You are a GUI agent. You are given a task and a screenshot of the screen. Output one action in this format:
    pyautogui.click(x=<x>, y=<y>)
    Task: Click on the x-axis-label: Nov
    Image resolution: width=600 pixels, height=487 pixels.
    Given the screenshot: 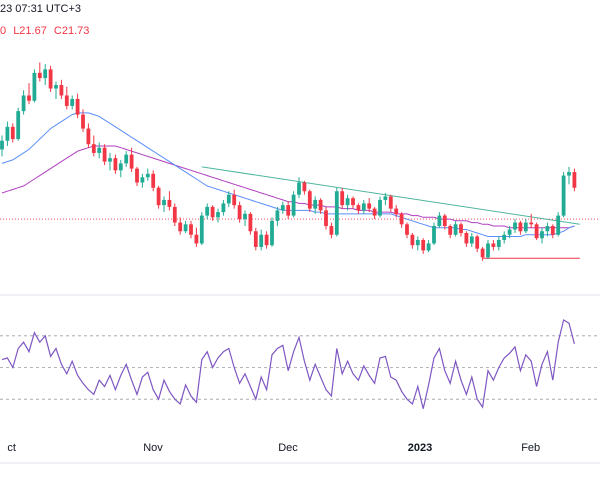 What is the action you would take?
    pyautogui.click(x=153, y=448)
    